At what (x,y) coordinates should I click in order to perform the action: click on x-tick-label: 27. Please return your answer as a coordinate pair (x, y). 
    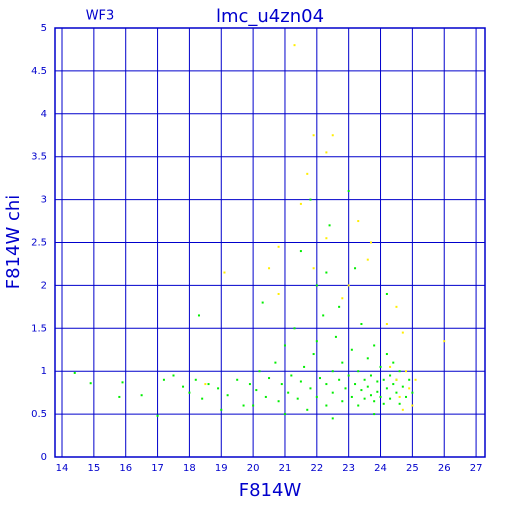
    Looking at the image, I should click on (476, 468).